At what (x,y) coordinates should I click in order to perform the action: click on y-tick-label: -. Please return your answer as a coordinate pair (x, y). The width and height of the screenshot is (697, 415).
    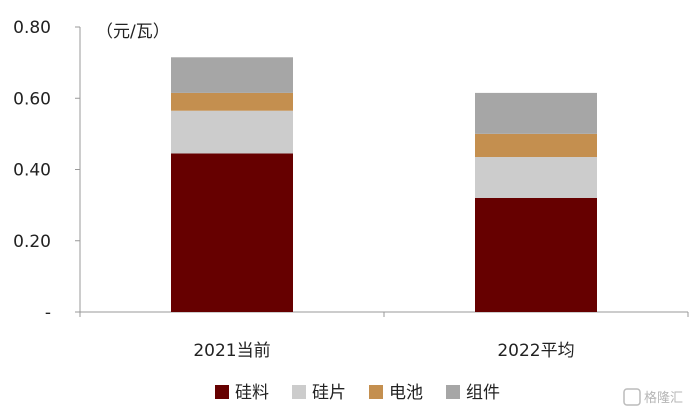
    Looking at the image, I should click on (48, 313).